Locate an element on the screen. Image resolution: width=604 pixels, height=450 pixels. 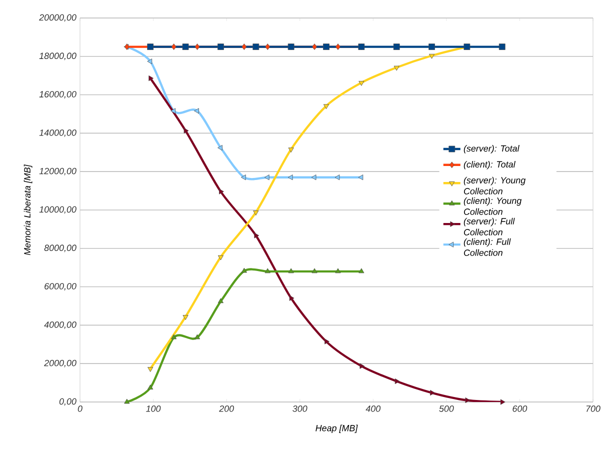
x-tick-label: 500 is located at coordinates (446, 409).